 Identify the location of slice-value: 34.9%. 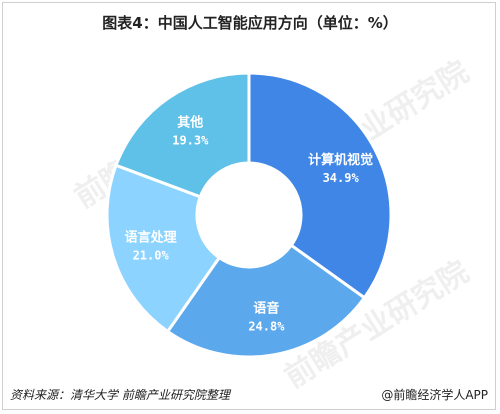
(341, 178).